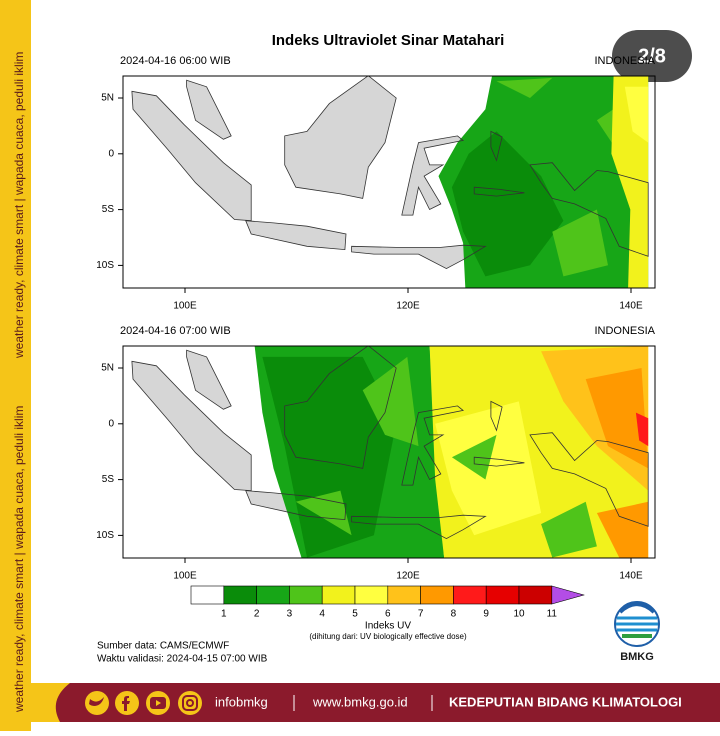 This screenshot has width=720, height=736. Describe the element at coordinates (388, 614) in the screenshot. I see `colorbar-label: 6` at that location.